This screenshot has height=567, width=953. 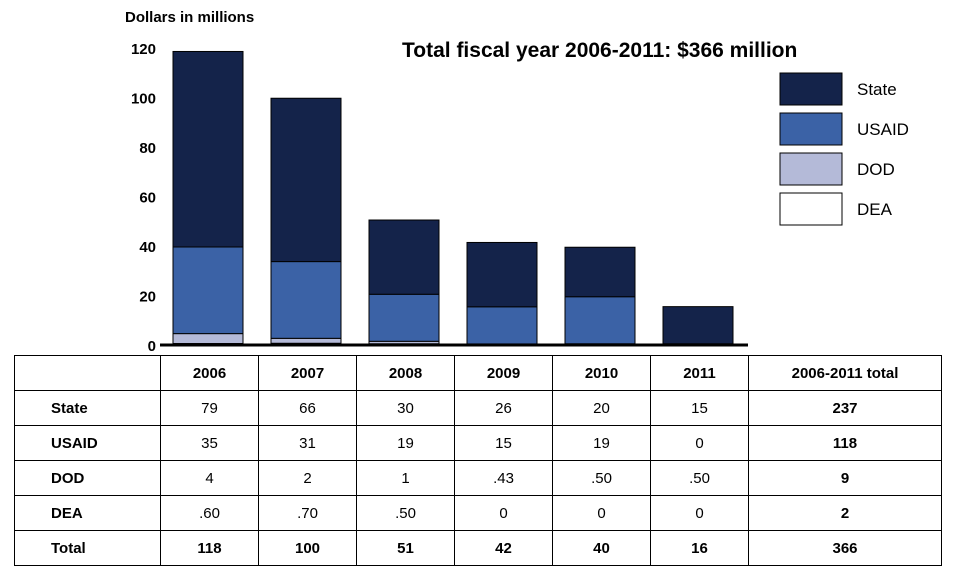 What do you see at coordinates (307, 513) in the screenshot?
I see `table-cell: .70` at bounding box center [307, 513].